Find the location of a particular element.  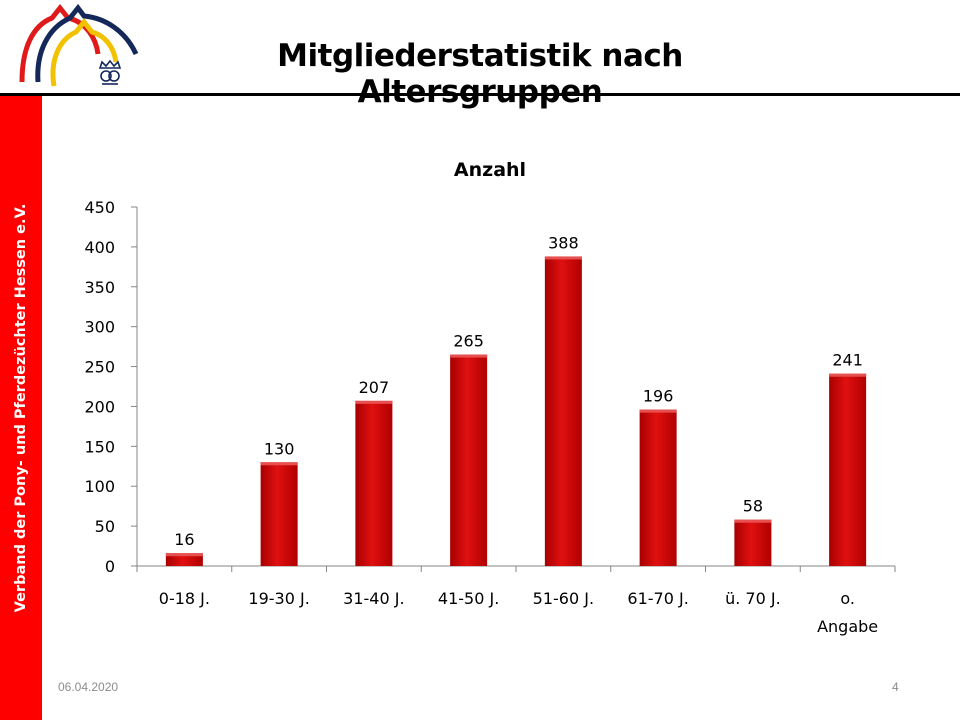

data-label: 16 is located at coordinates (184, 539).